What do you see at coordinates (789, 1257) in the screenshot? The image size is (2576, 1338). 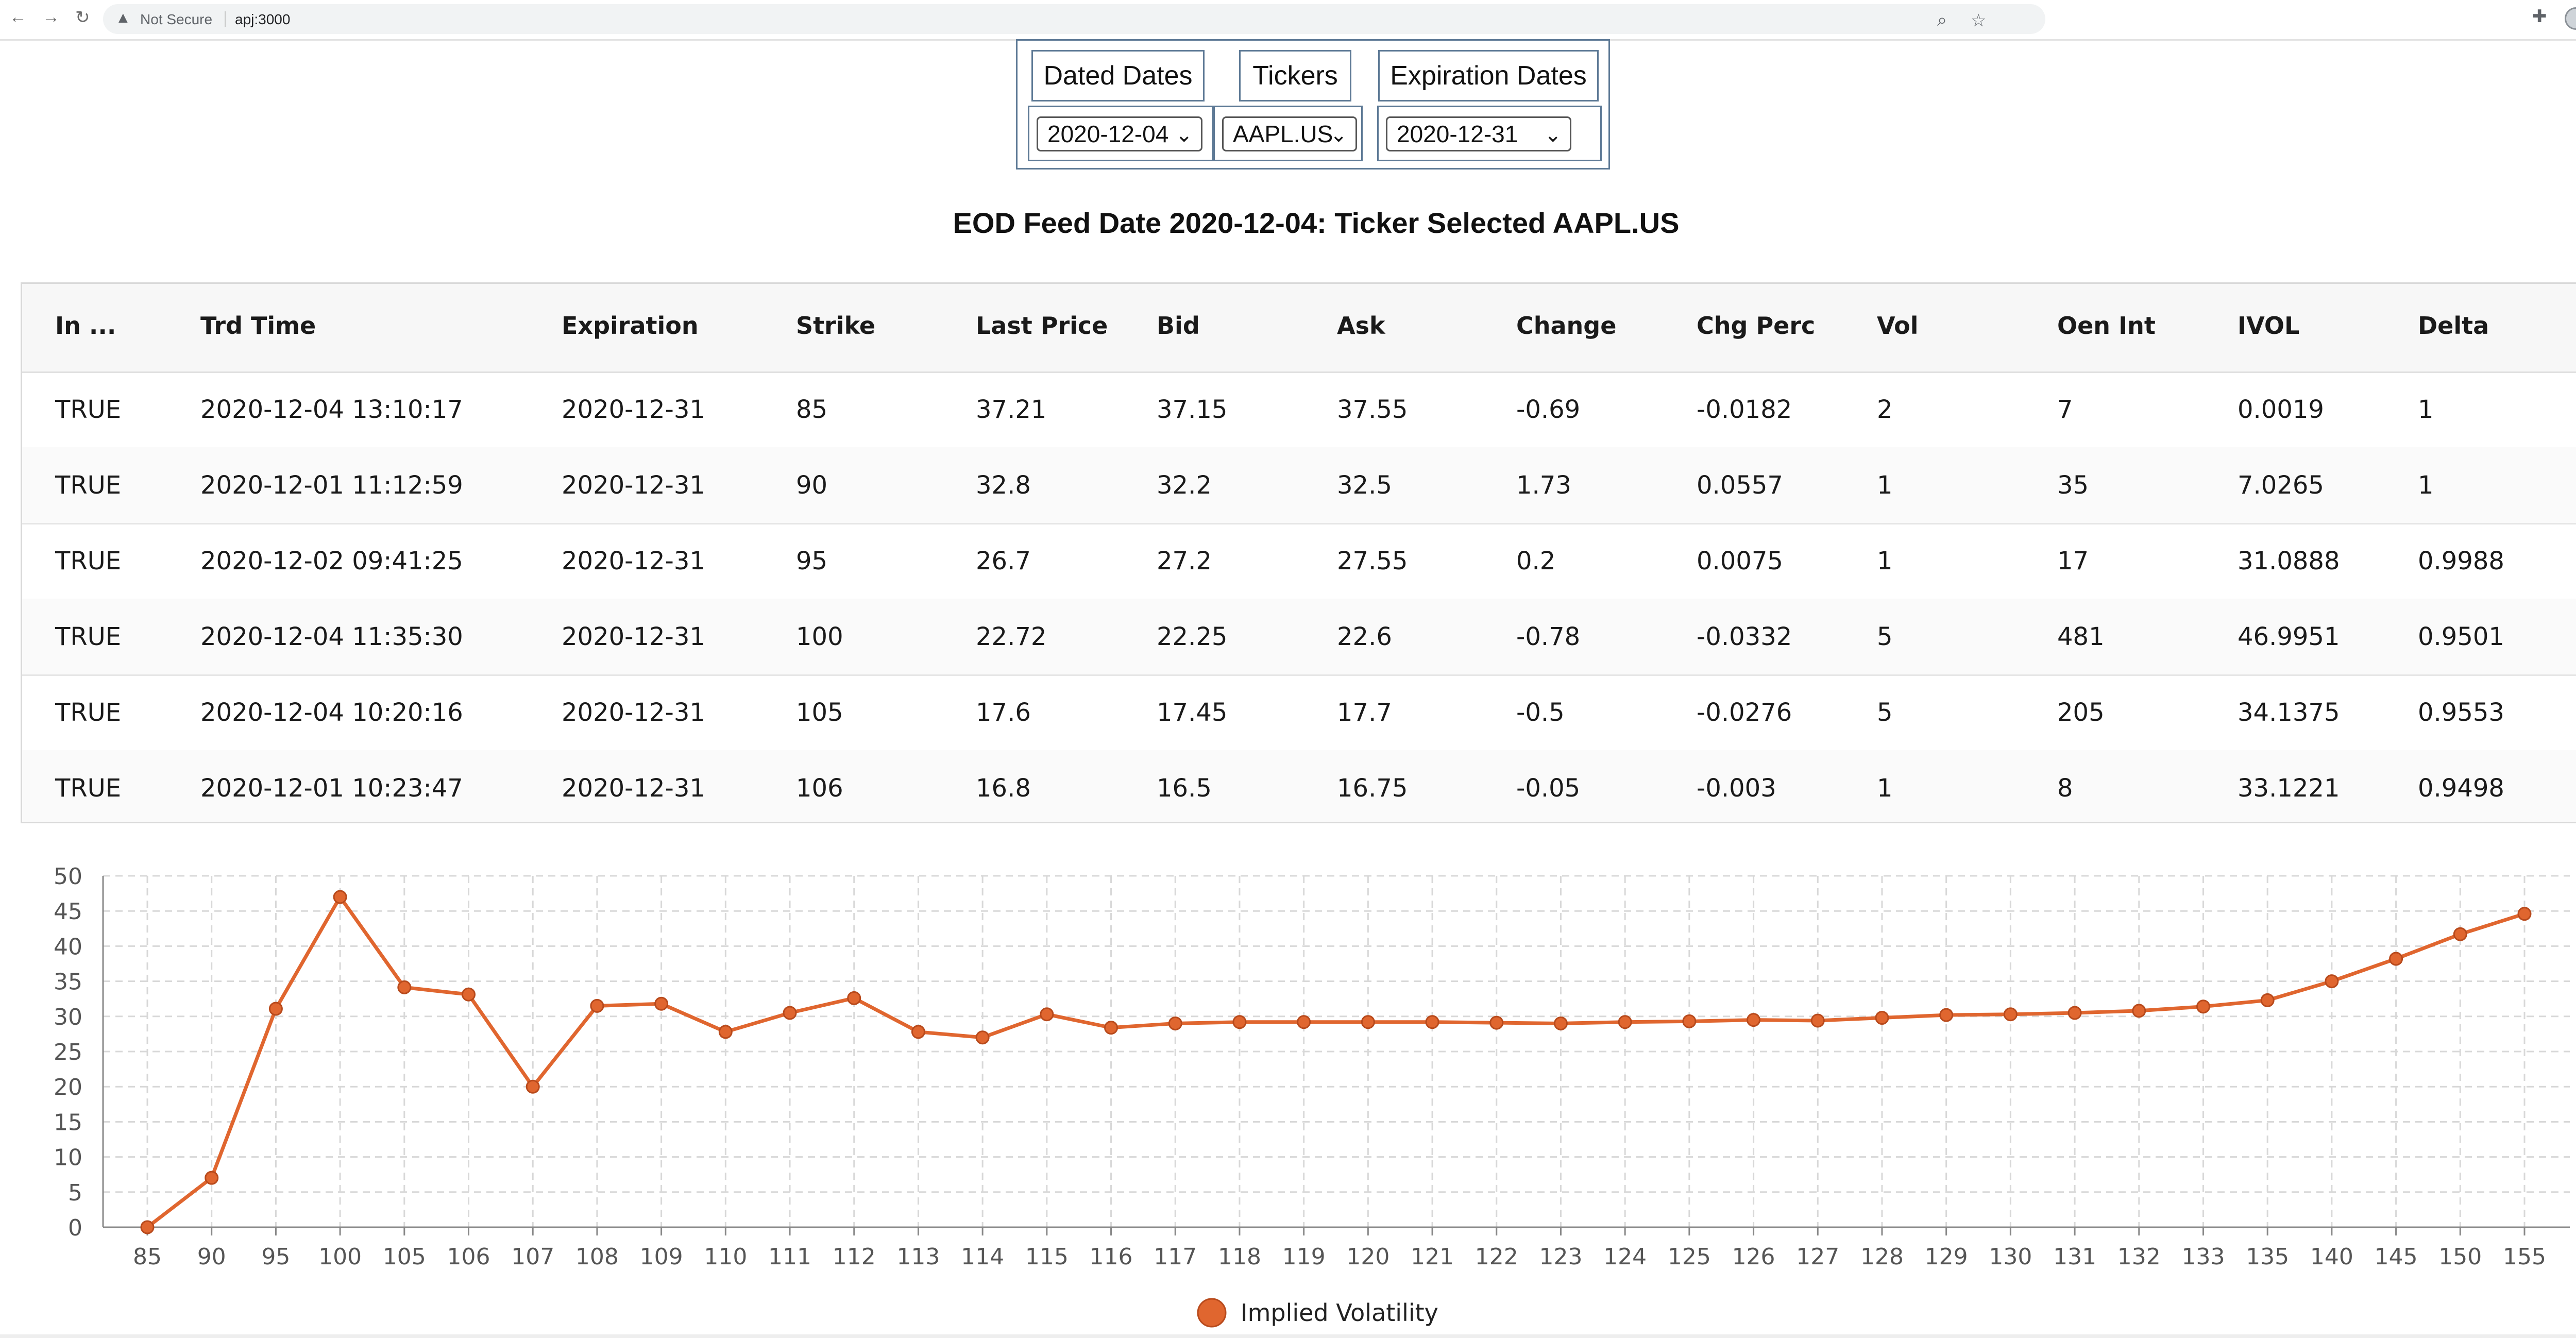 I see `x-tick-label: 111` at bounding box center [789, 1257].